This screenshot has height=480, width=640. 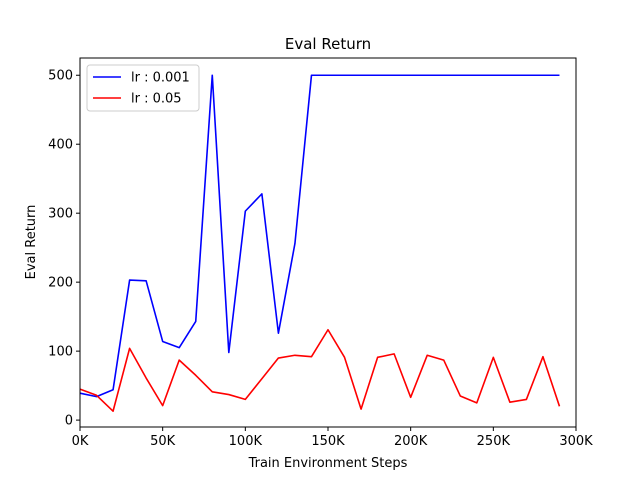 What do you see at coordinates (156, 99) in the screenshot?
I see `legend-label-1: lr : 0.05` at bounding box center [156, 99].